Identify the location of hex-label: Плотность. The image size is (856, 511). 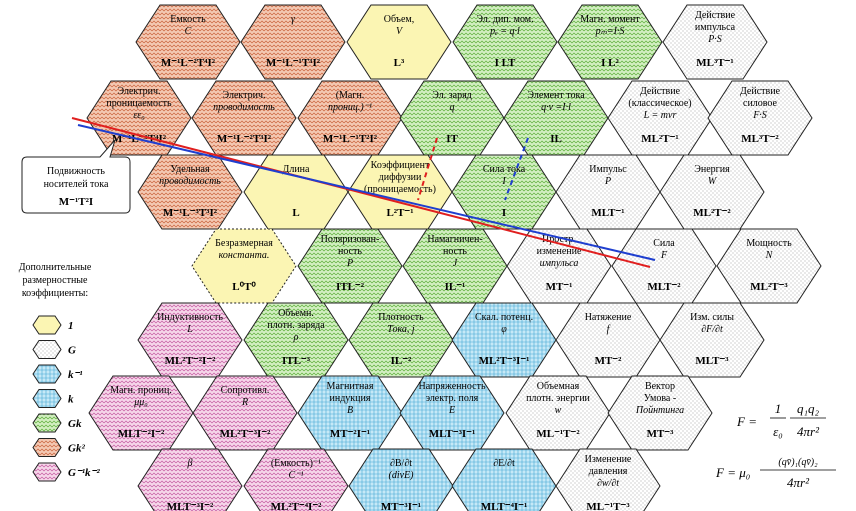
(401, 317).